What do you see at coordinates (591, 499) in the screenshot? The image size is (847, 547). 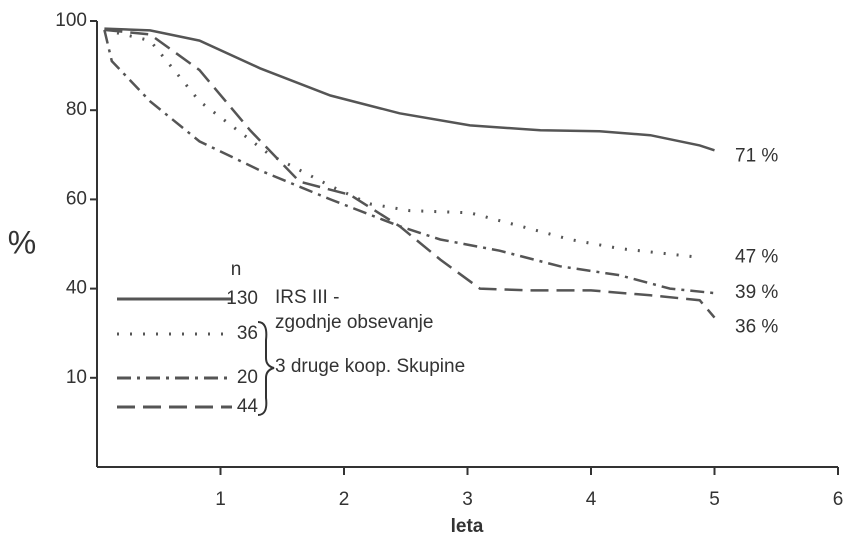 I see `x-tick-label: 4` at bounding box center [591, 499].